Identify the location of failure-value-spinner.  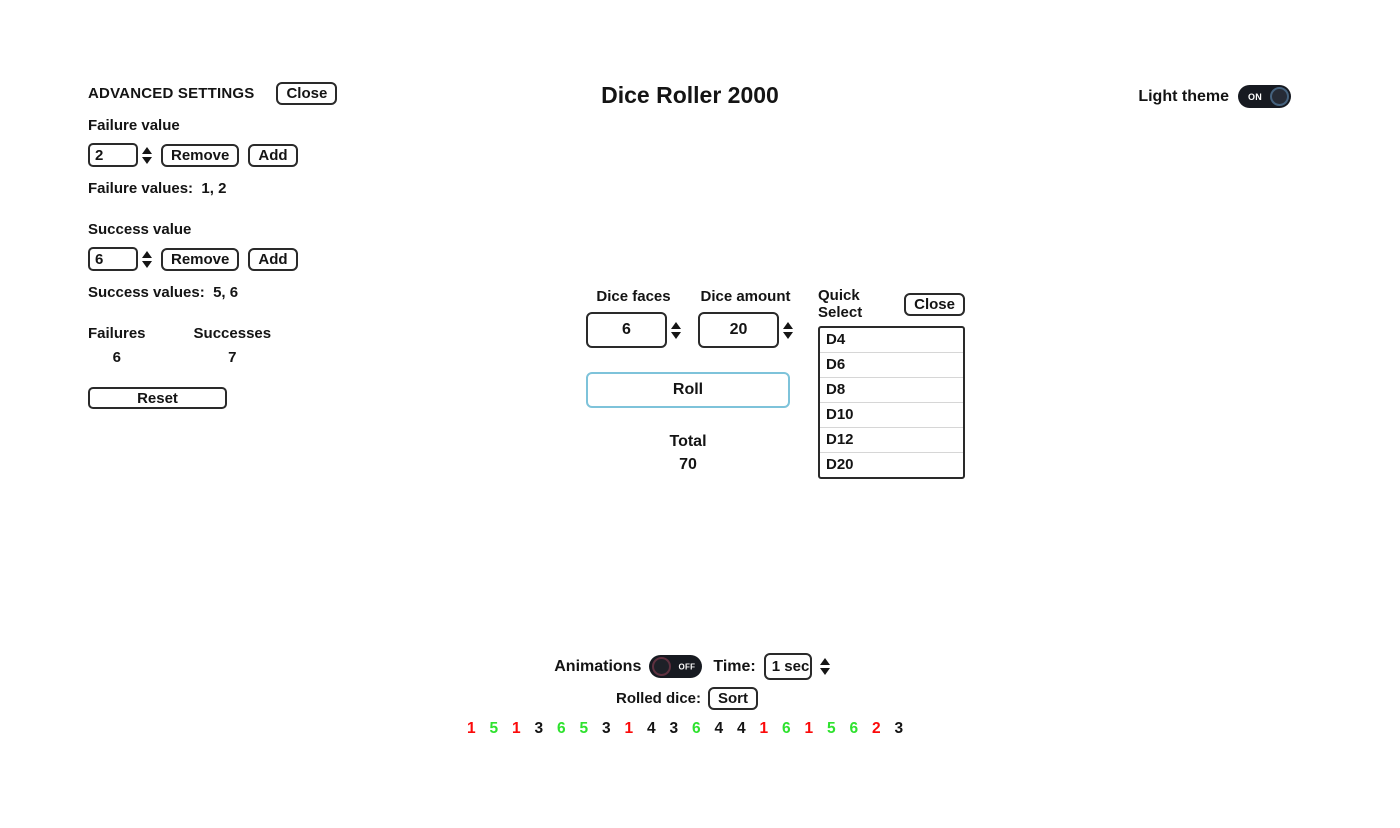
(147, 155).